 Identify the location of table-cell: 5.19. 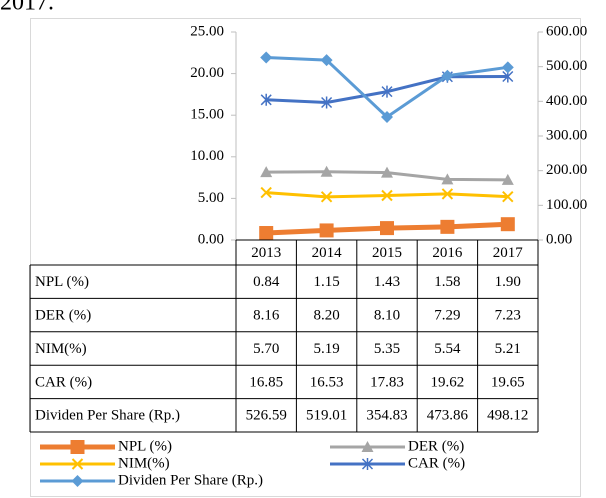
(326, 349).